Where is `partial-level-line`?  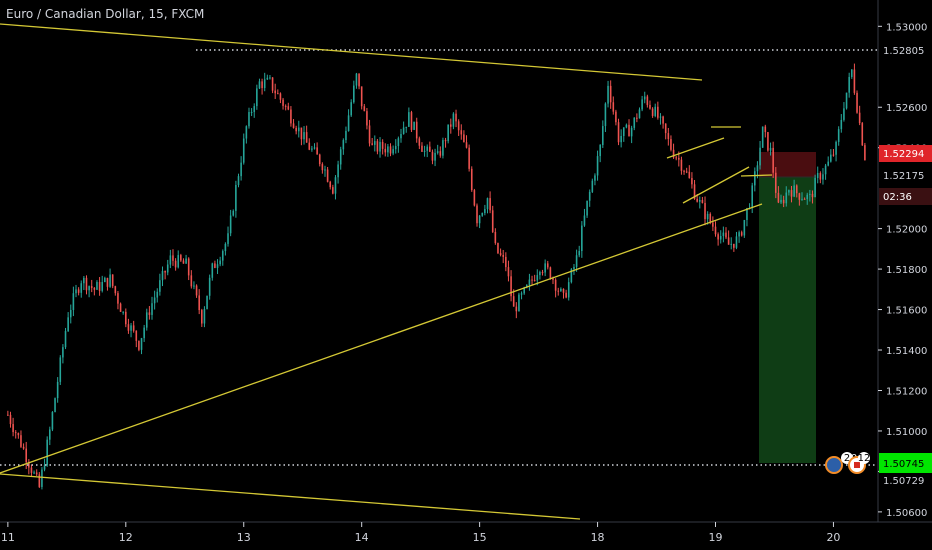
partial-level-line is located at coordinates (756, 175).